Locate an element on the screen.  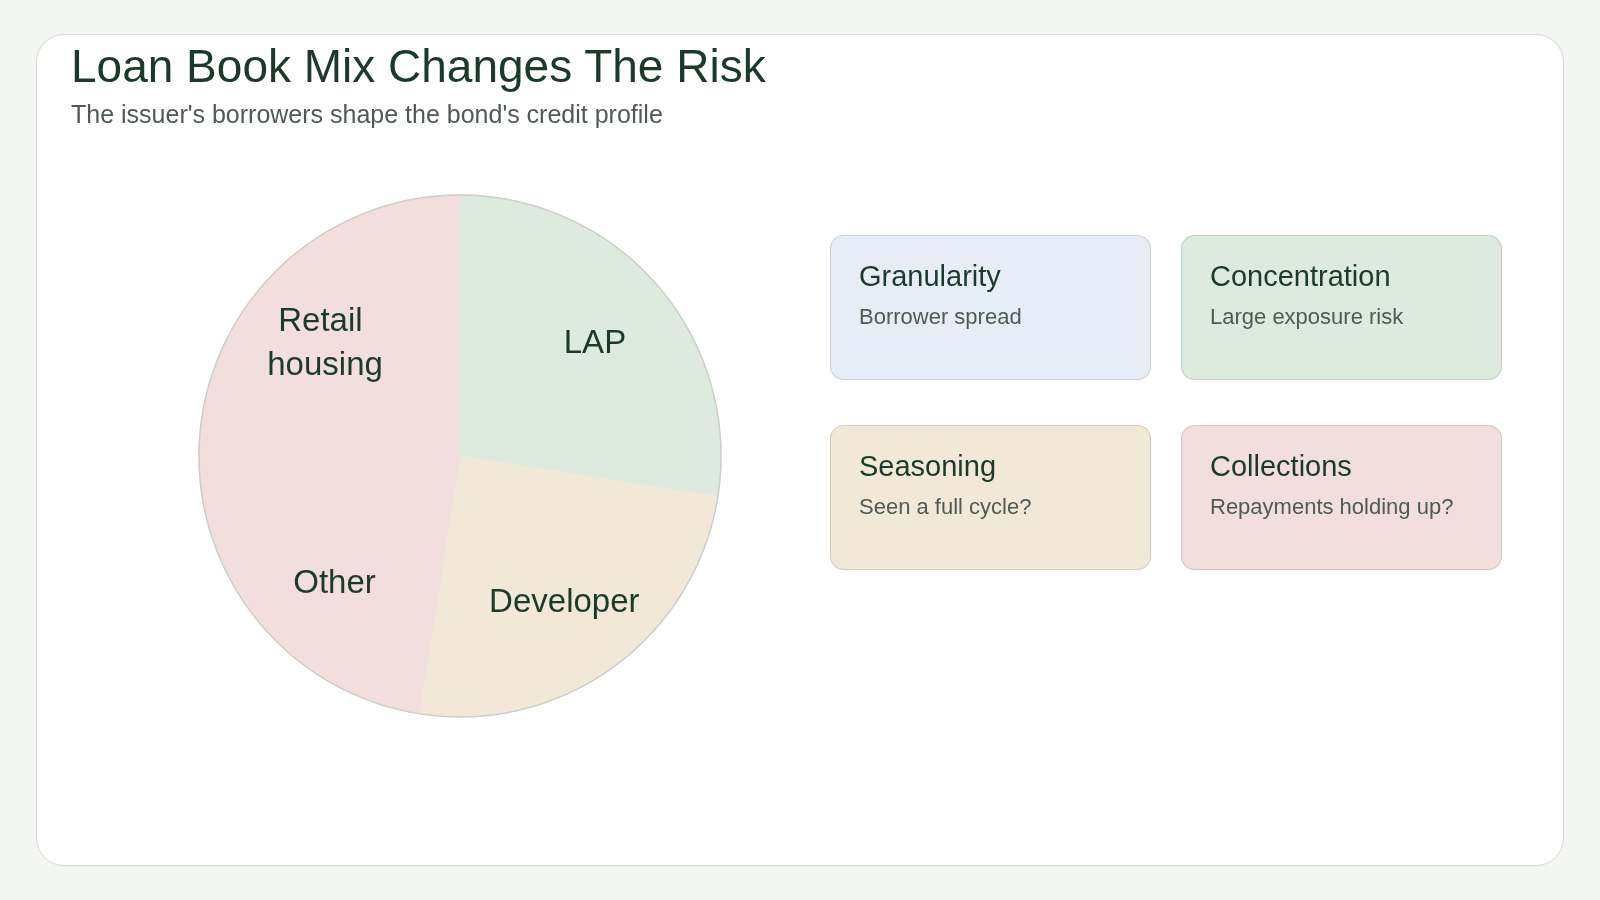
text: Borrower spread is located at coordinates (940, 316).